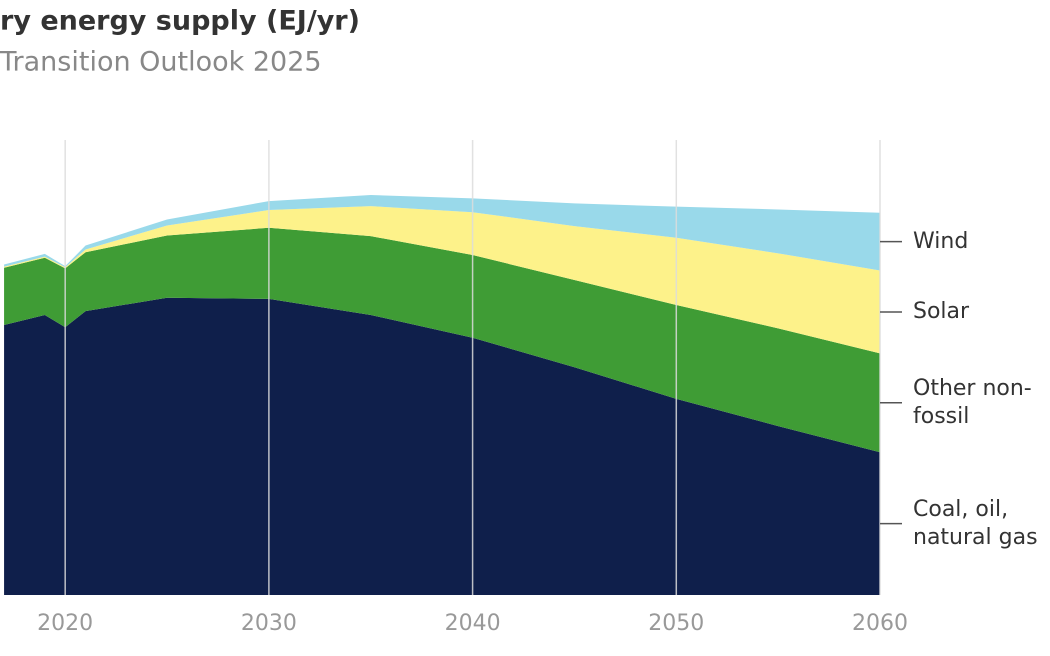 The height and width of the screenshot is (656, 1050). Describe the element at coordinates (941, 311) in the screenshot. I see `legend-label: Solar` at that location.